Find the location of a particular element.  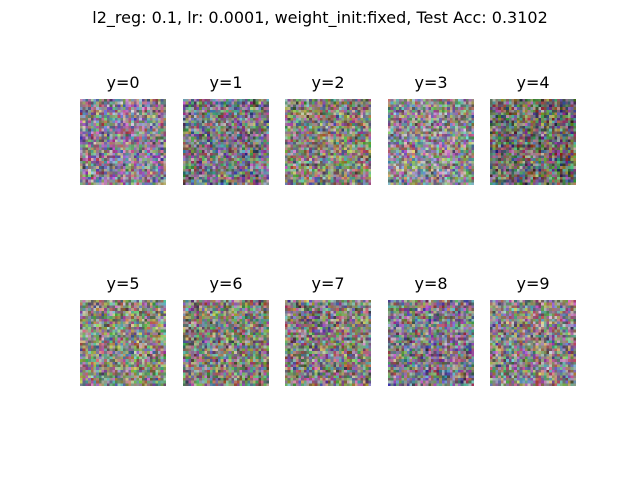

panel-title: y=4 is located at coordinates (533, 82).